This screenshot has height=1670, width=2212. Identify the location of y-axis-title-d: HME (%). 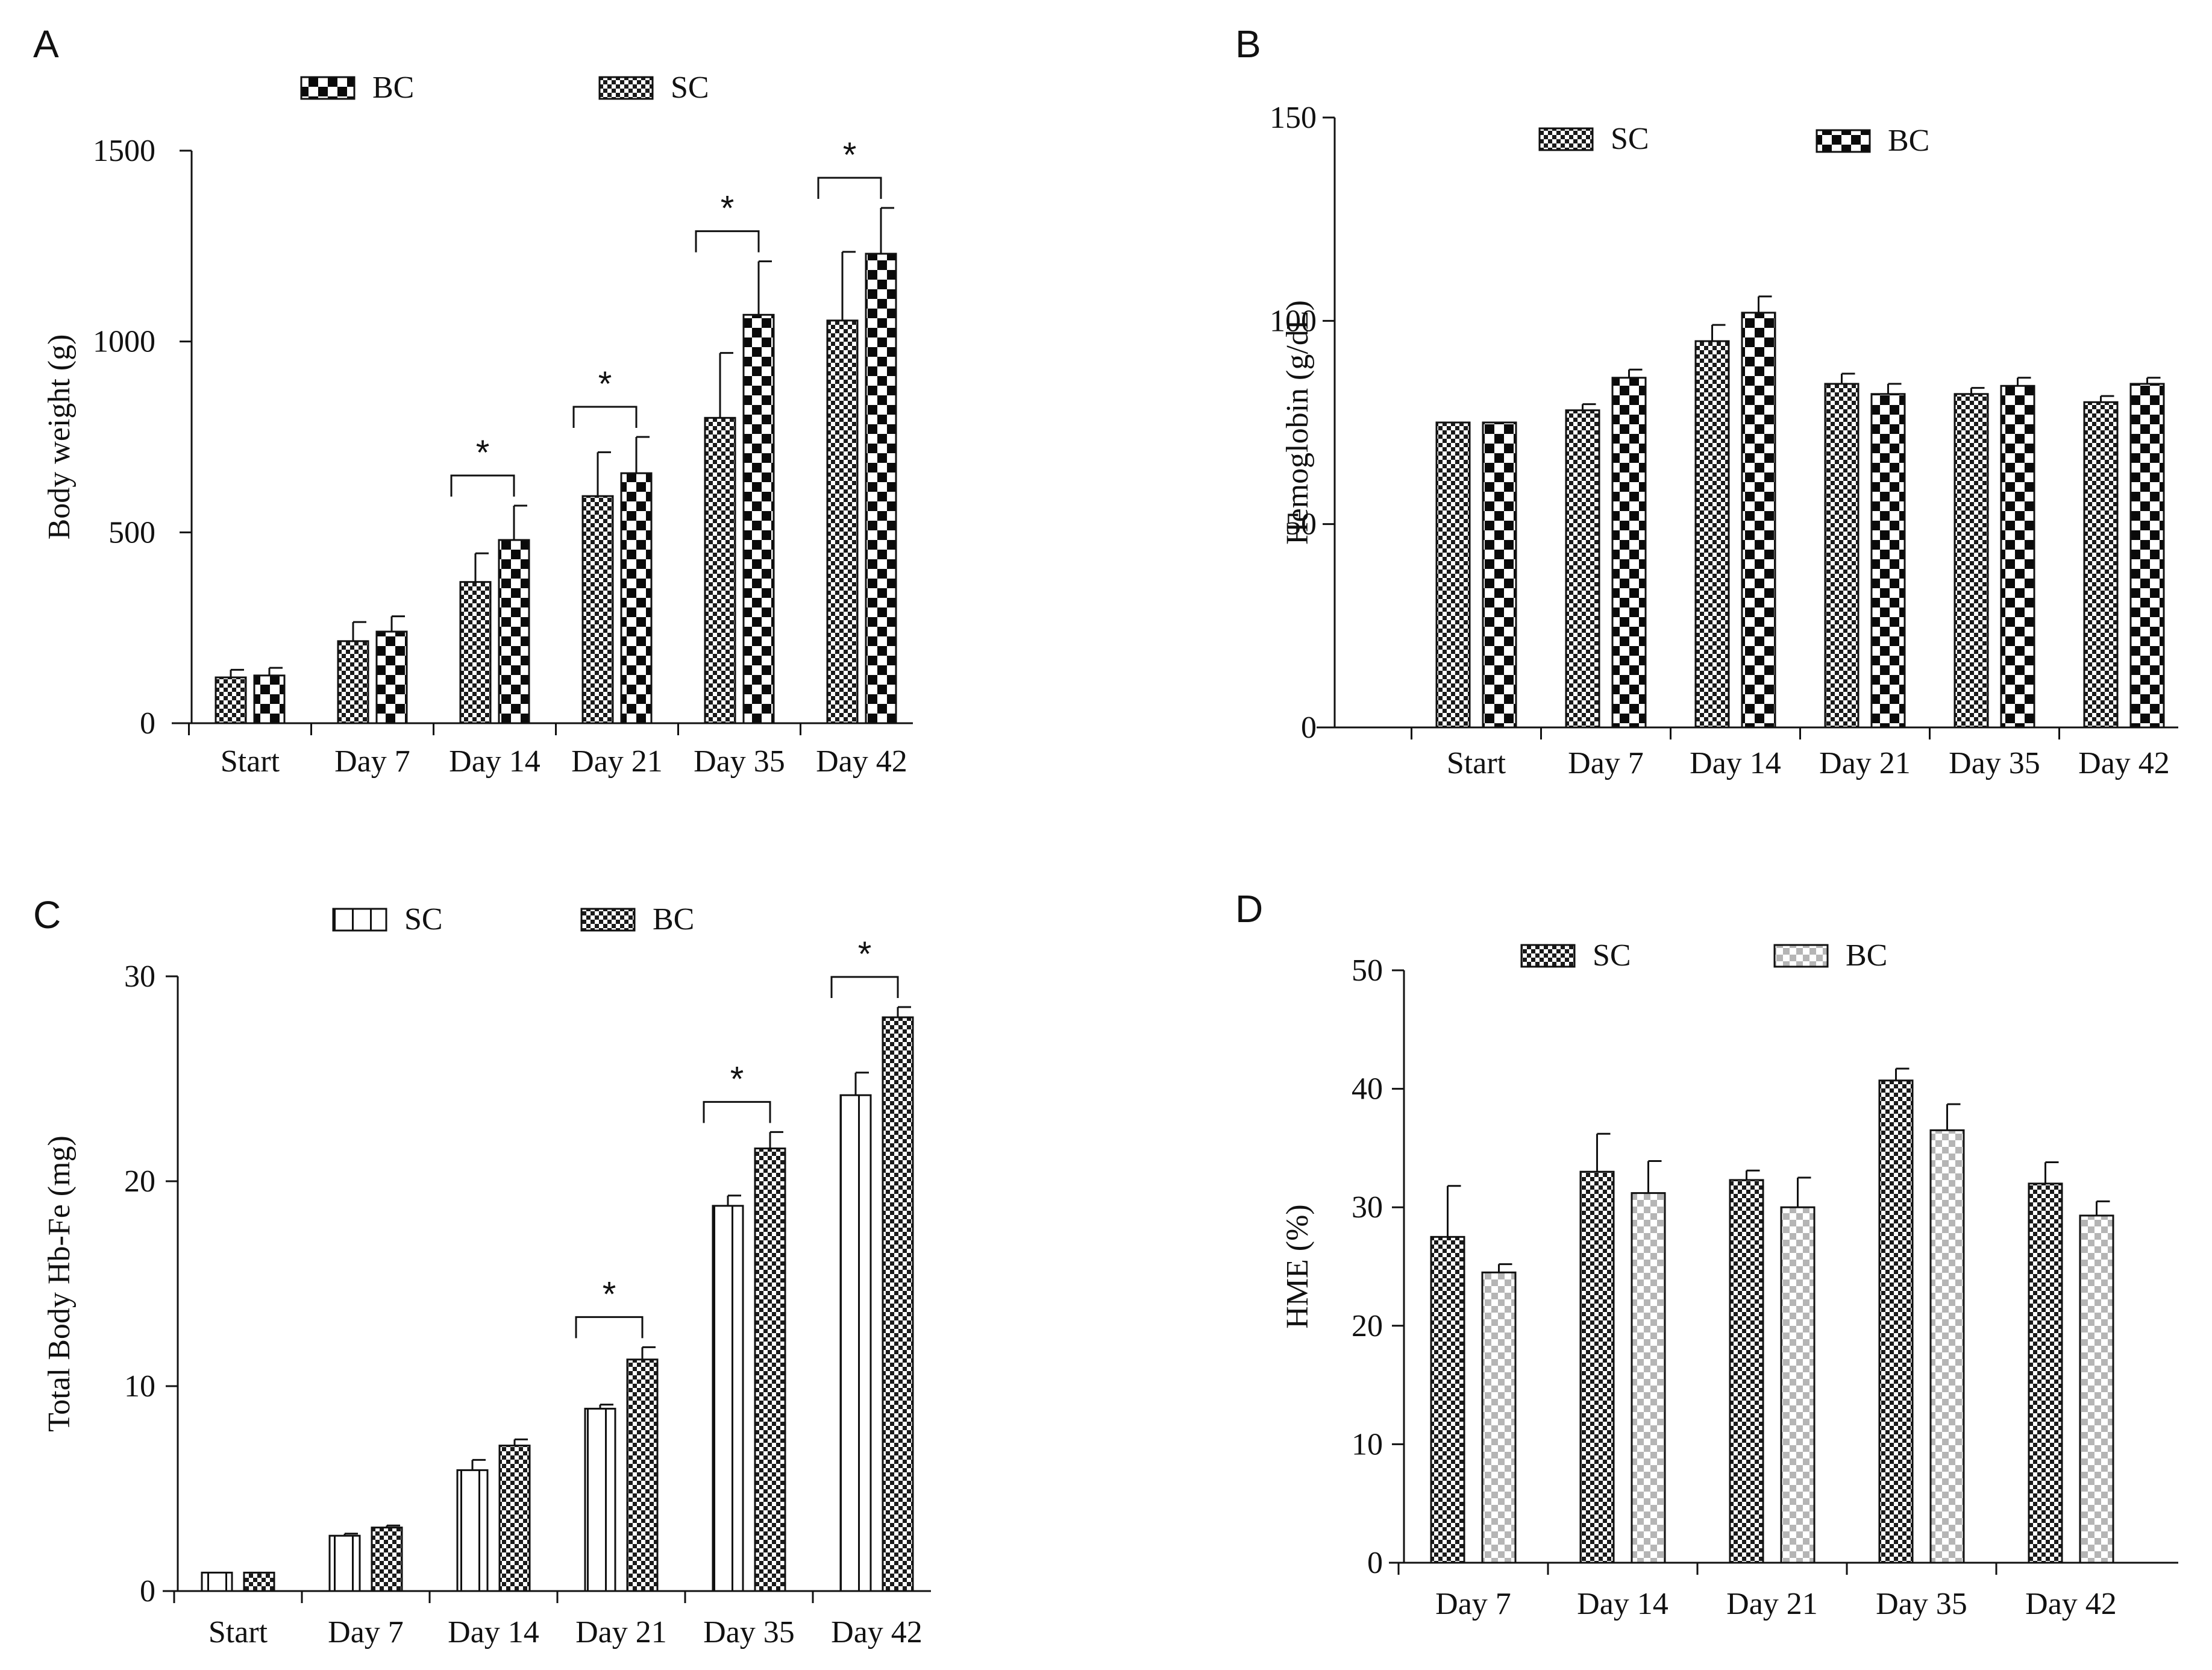
(1297, 1266).